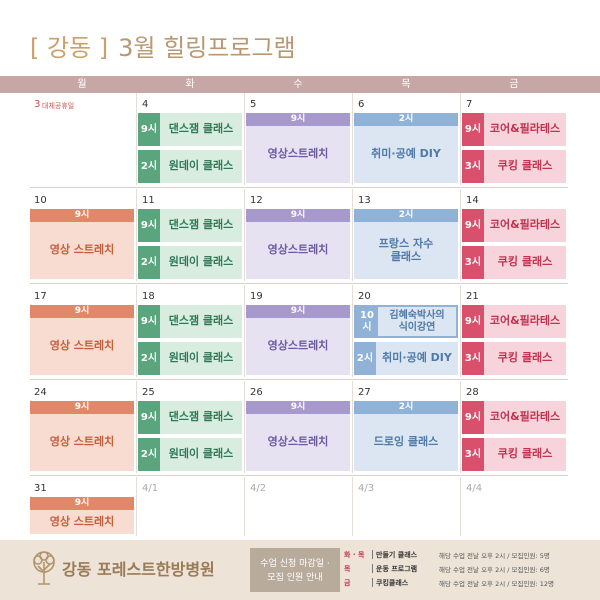  What do you see at coordinates (40, 200) in the screenshot?
I see `date: 10` at bounding box center [40, 200].